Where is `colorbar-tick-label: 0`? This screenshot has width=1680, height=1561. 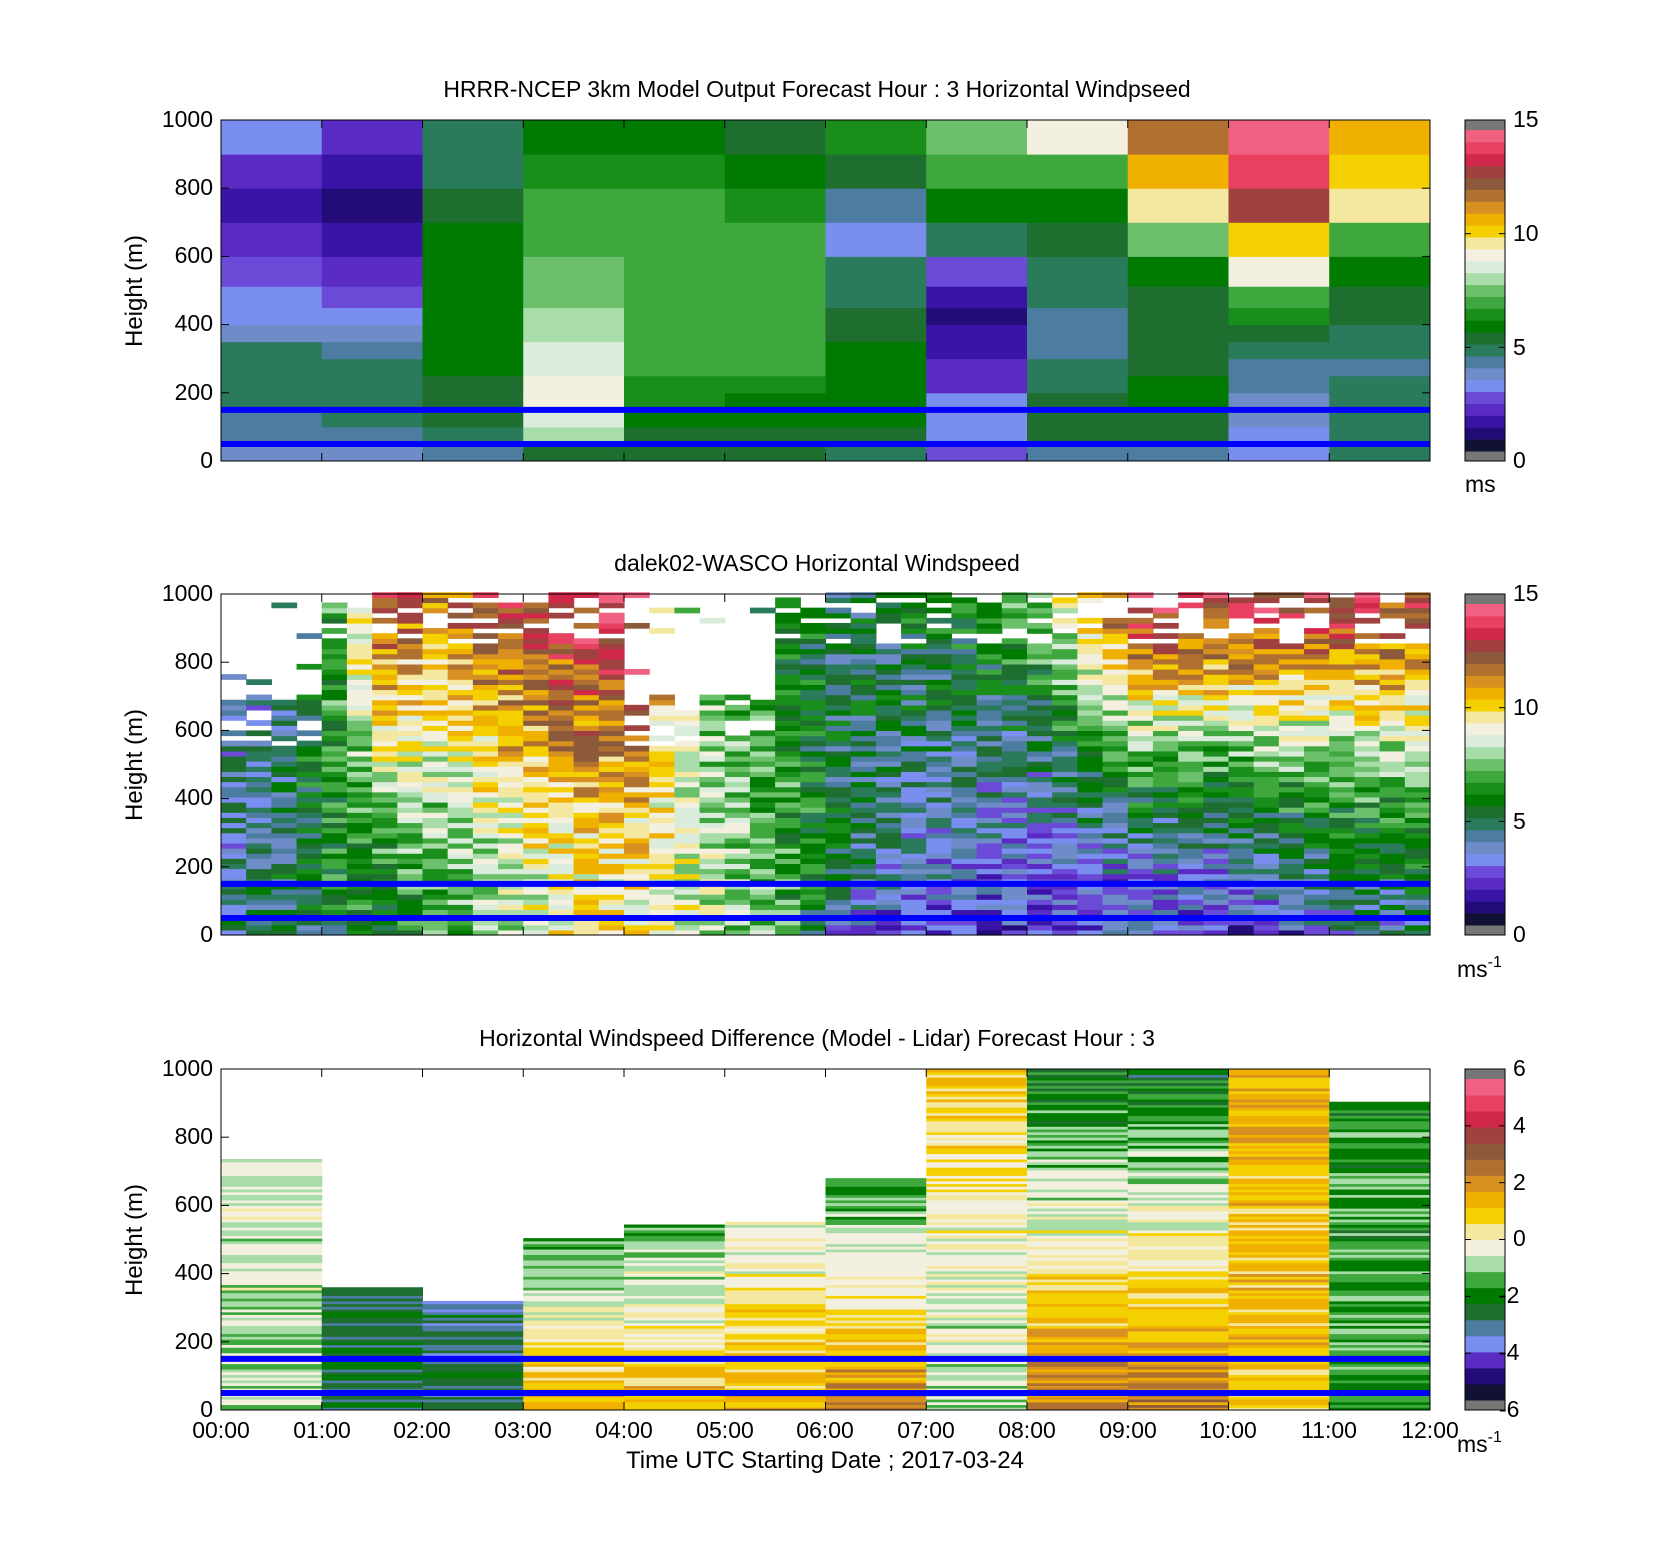 colorbar-tick-label: 0 is located at coordinates (1519, 1238).